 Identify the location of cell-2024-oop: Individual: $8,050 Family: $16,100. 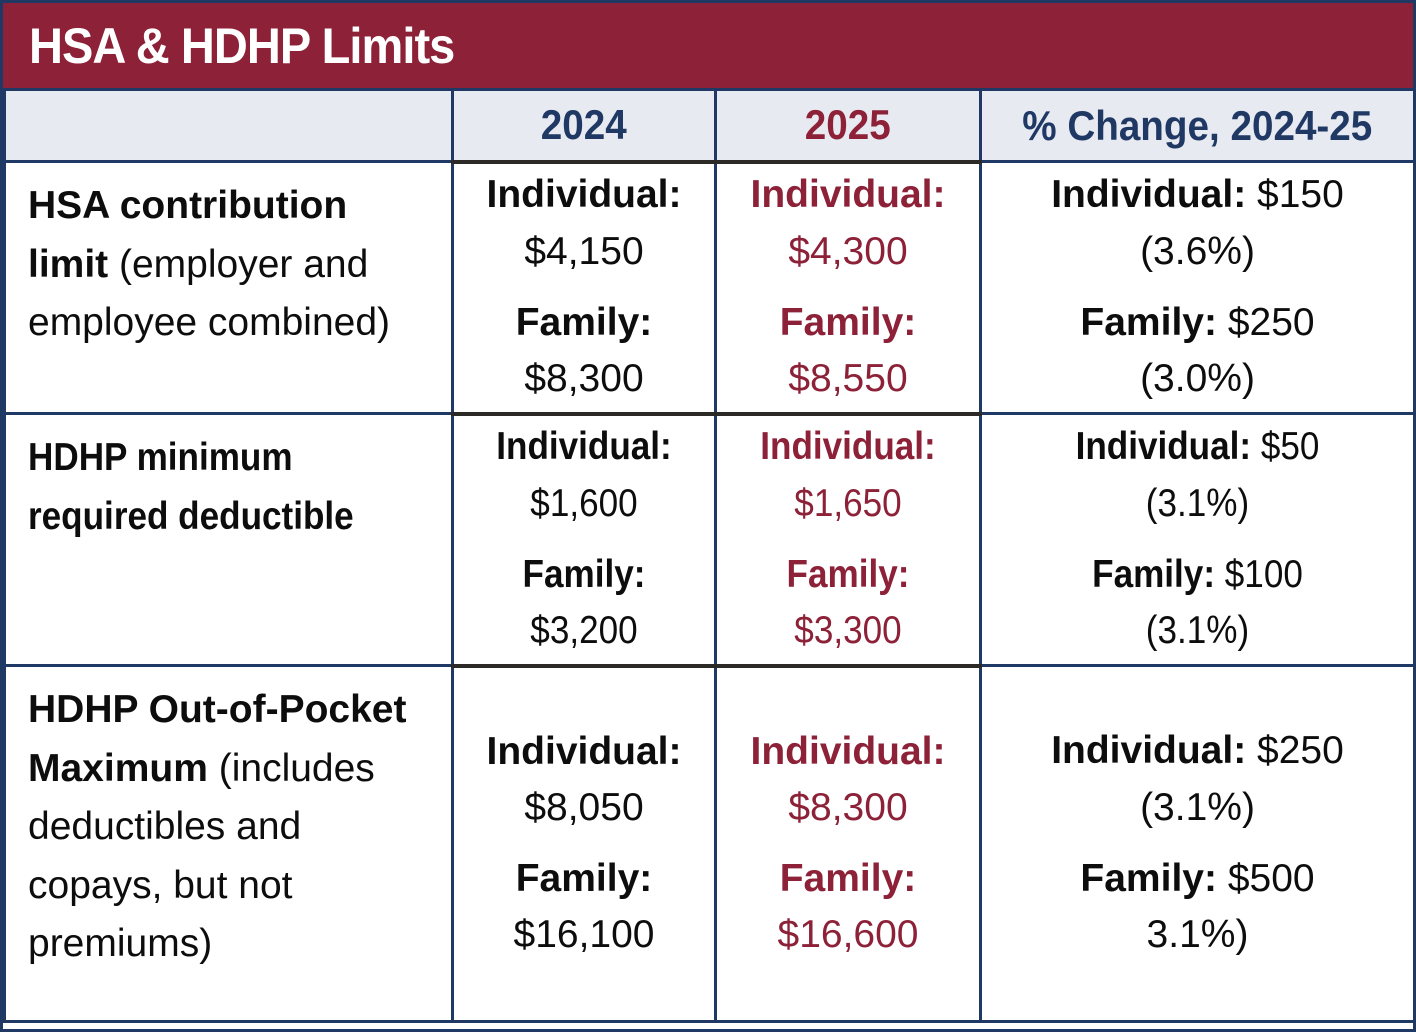
(584, 843).